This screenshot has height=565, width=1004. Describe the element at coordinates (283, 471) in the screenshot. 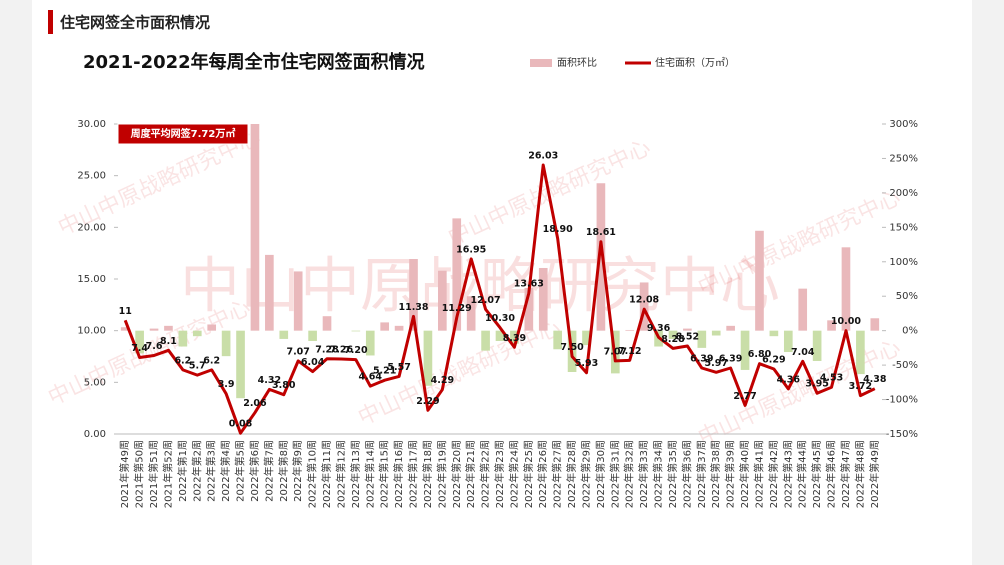

I see `x-tick-label: 2022年第8周` at that location.